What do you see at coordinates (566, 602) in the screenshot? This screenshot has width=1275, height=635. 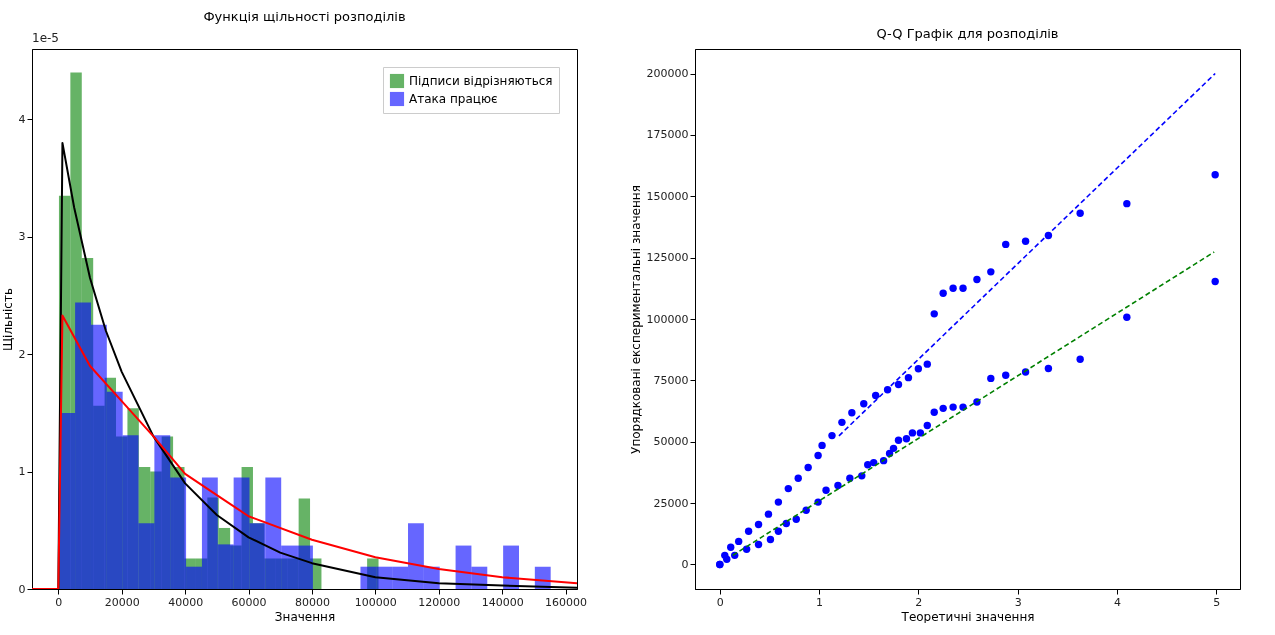 I see `x-tick-label: 160000` at bounding box center [566, 602].